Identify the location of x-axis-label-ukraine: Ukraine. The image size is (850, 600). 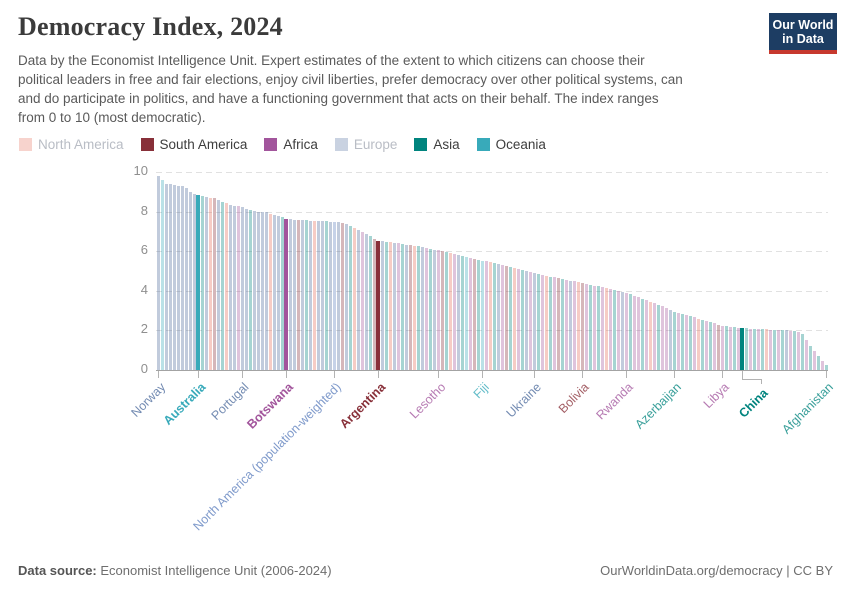
(523, 400).